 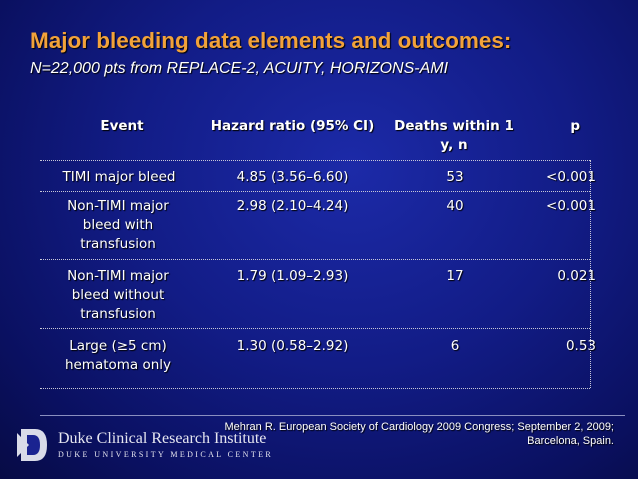 What do you see at coordinates (119, 177) in the screenshot?
I see `row-1-event: TIMI major bleed` at bounding box center [119, 177].